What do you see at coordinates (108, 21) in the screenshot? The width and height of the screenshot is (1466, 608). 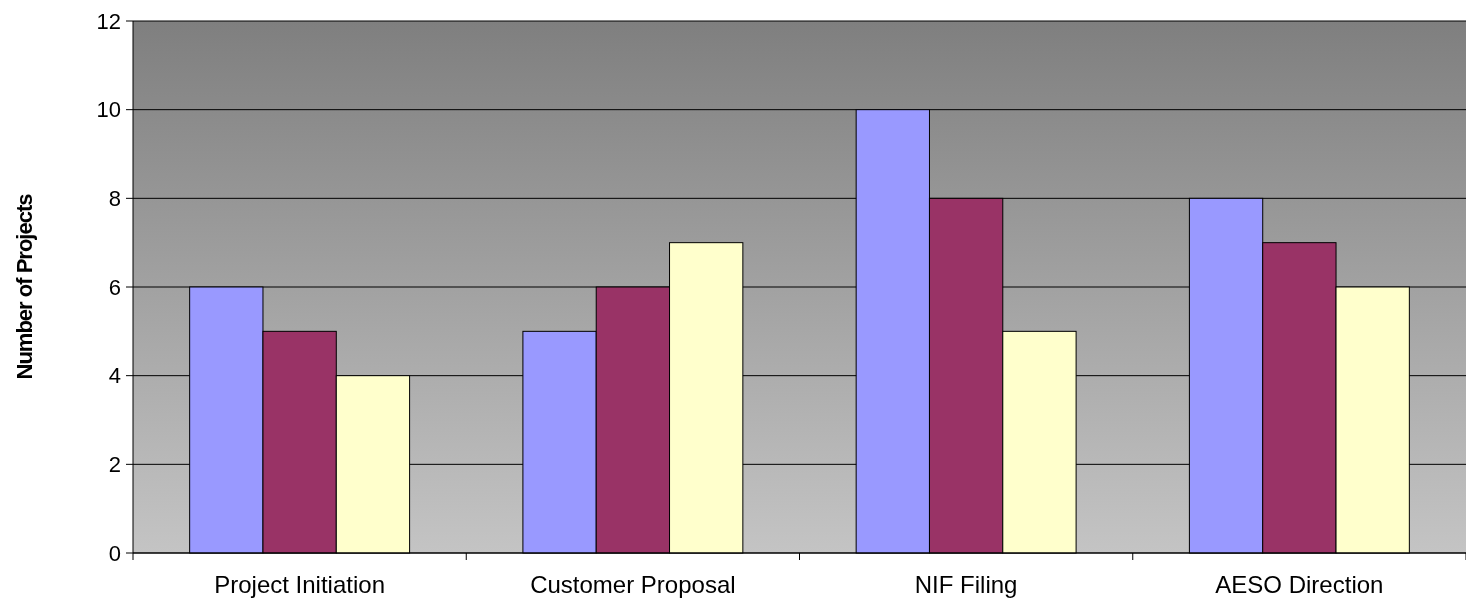 I see `y-tick-label: 12` at bounding box center [108, 21].